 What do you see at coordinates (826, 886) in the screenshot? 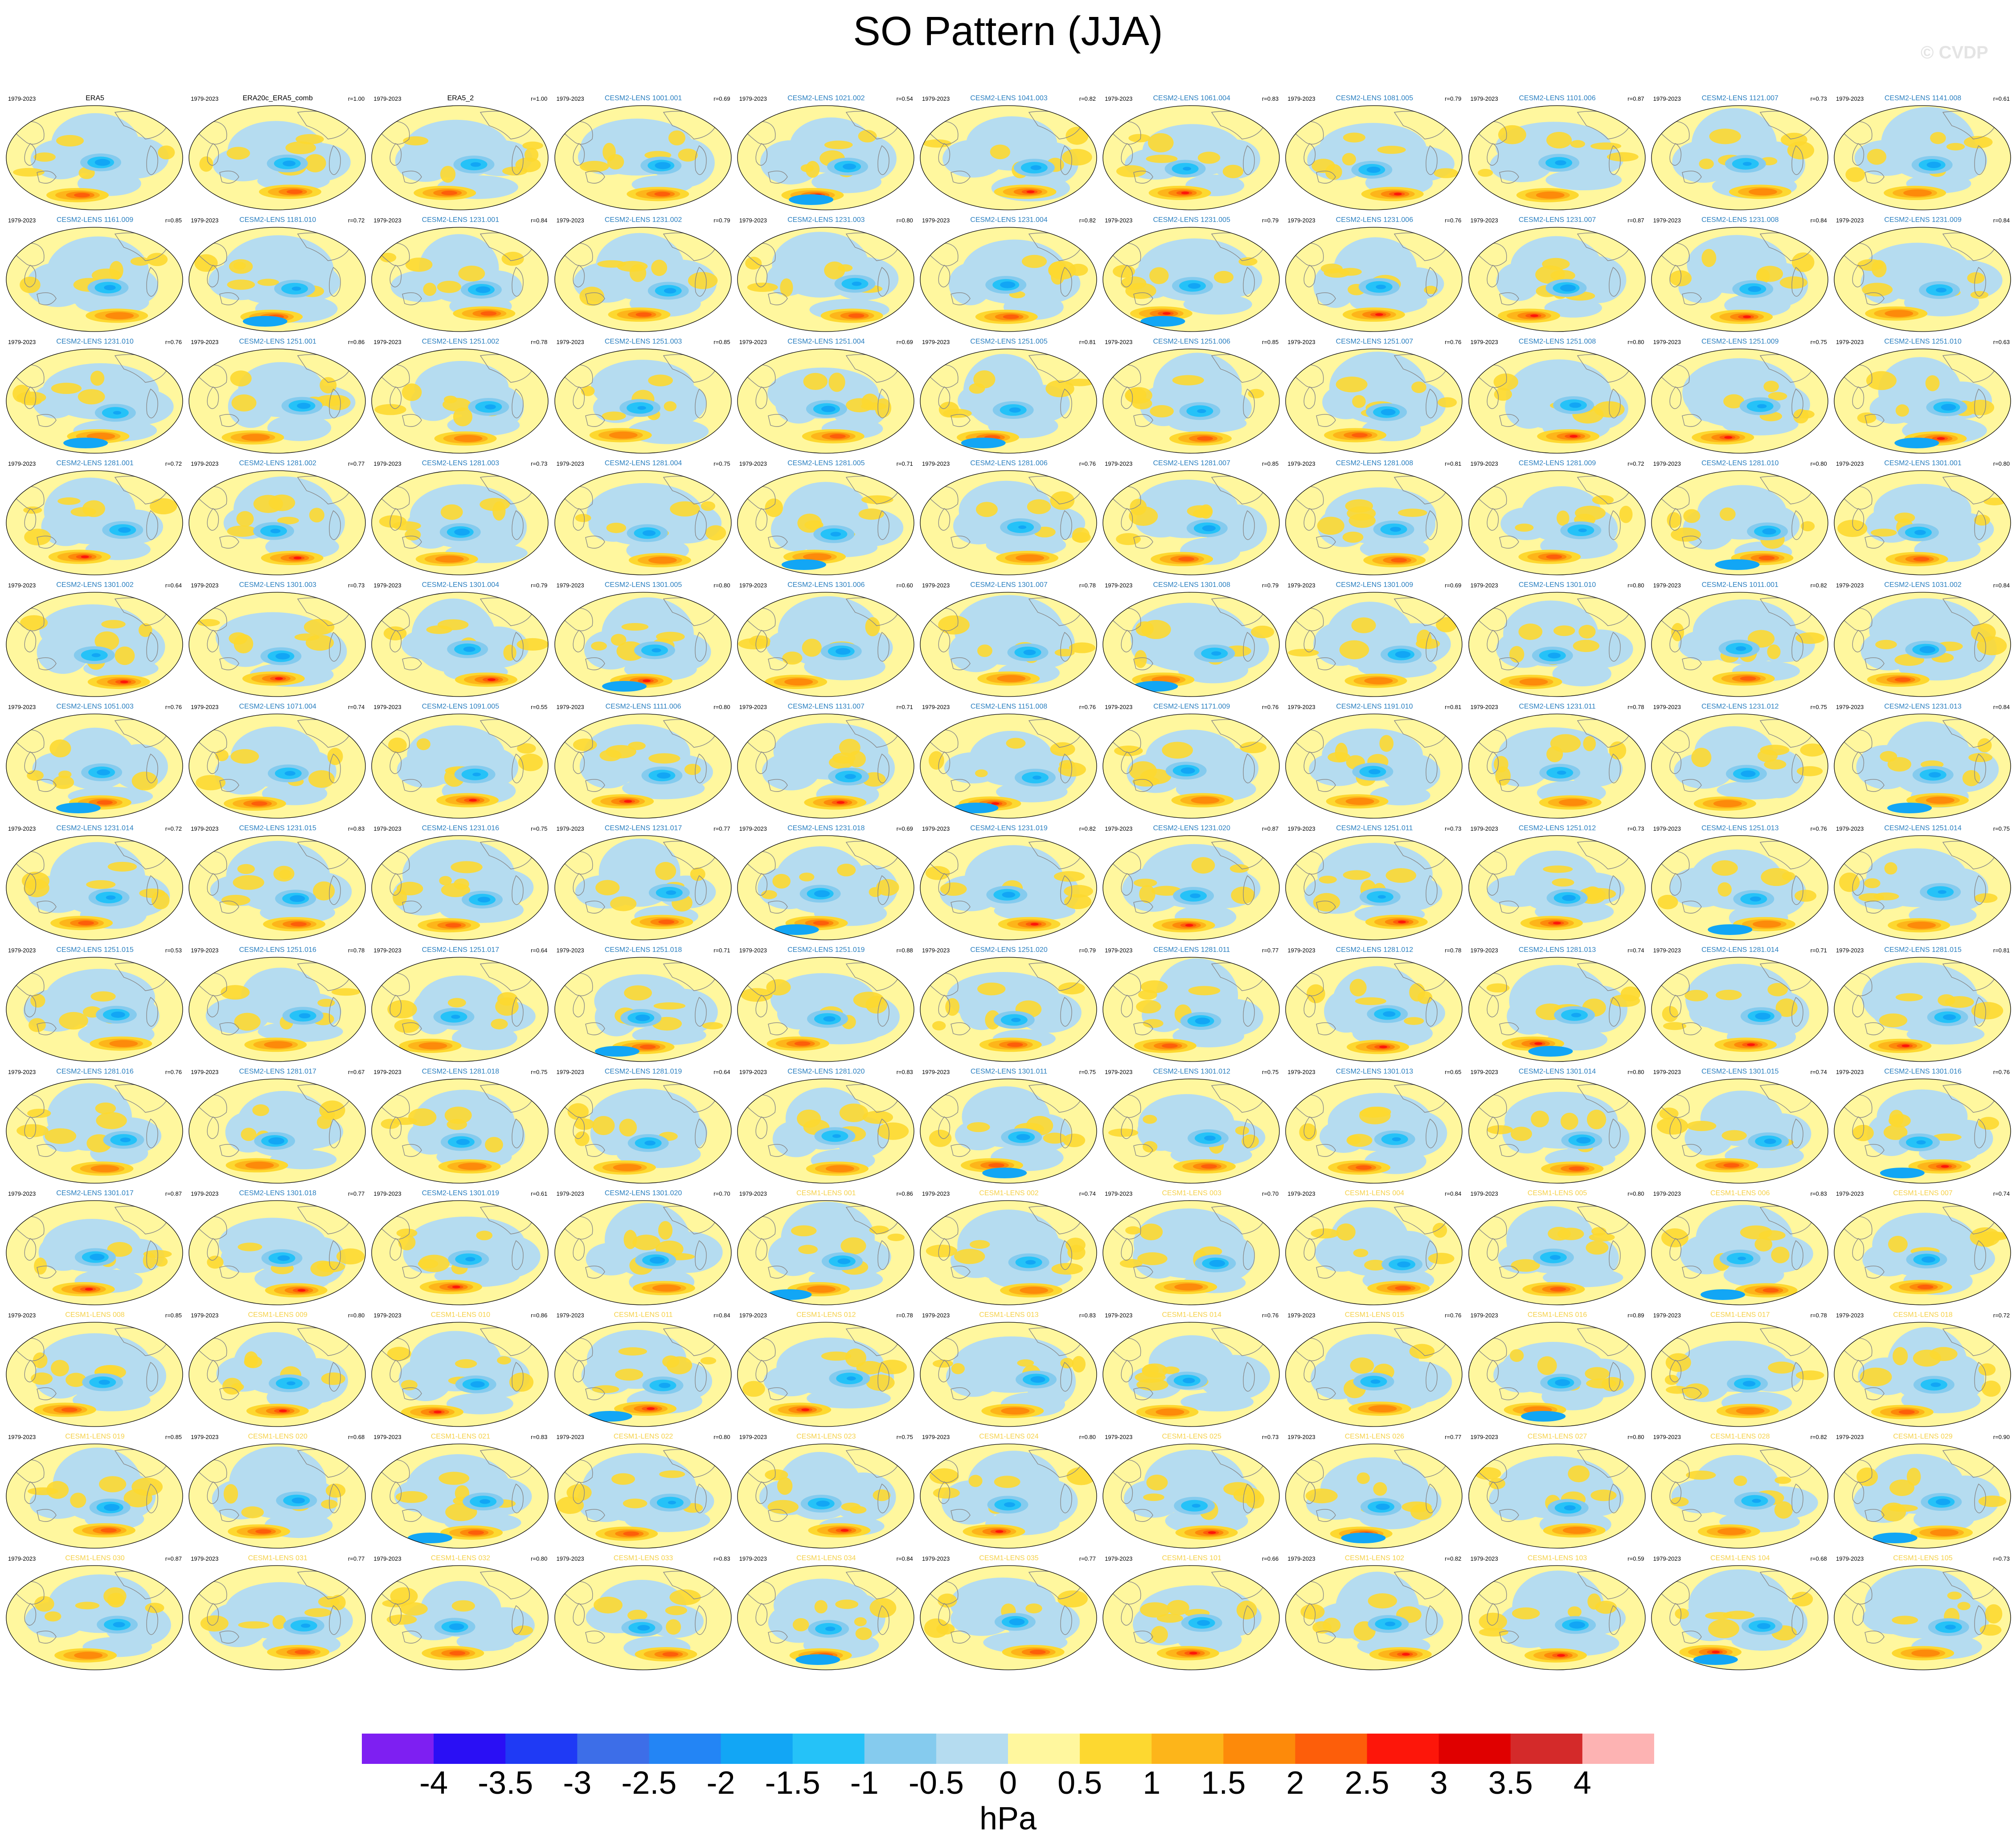
I see `map-panel: 1979-2023 CESM2-LENS 1231.018 r=0.69` at bounding box center [826, 886].